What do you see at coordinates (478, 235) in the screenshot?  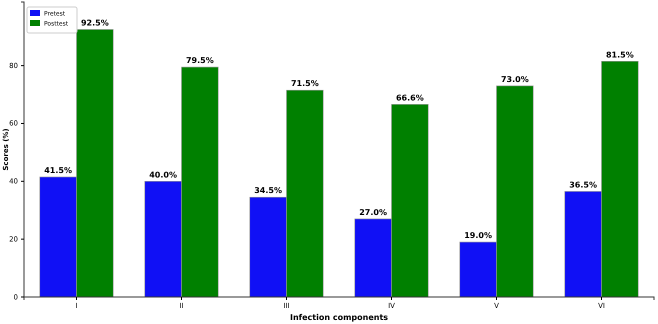 I see `data-label: 19.0%` at bounding box center [478, 235].